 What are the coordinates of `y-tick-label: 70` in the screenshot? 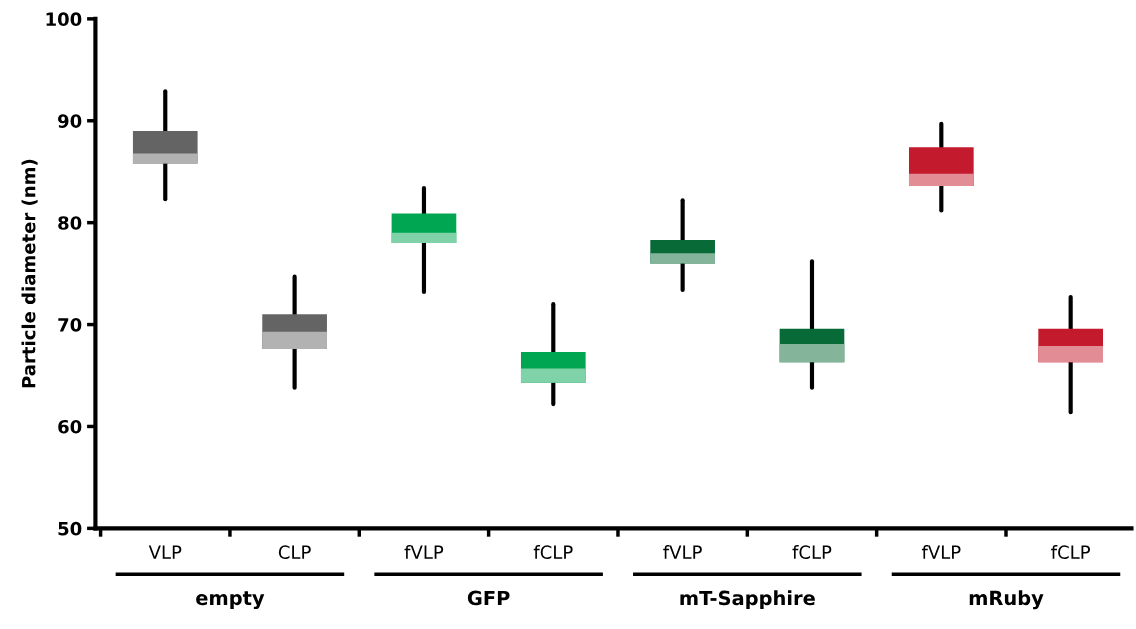 It's located at (70, 325).